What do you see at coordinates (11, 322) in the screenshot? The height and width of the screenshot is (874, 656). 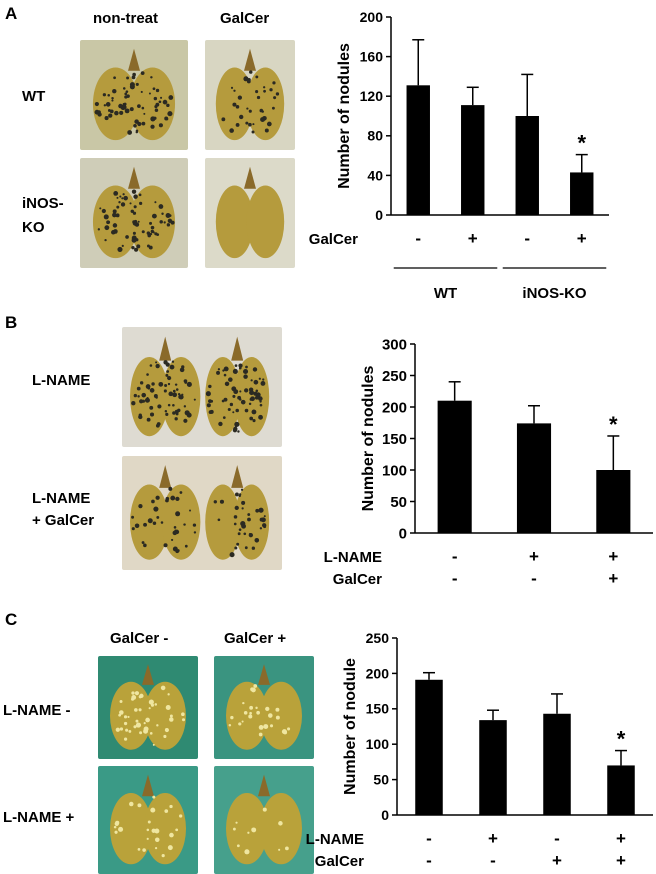 I see `panel-b-letter: B` at bounding box center [11, 322].